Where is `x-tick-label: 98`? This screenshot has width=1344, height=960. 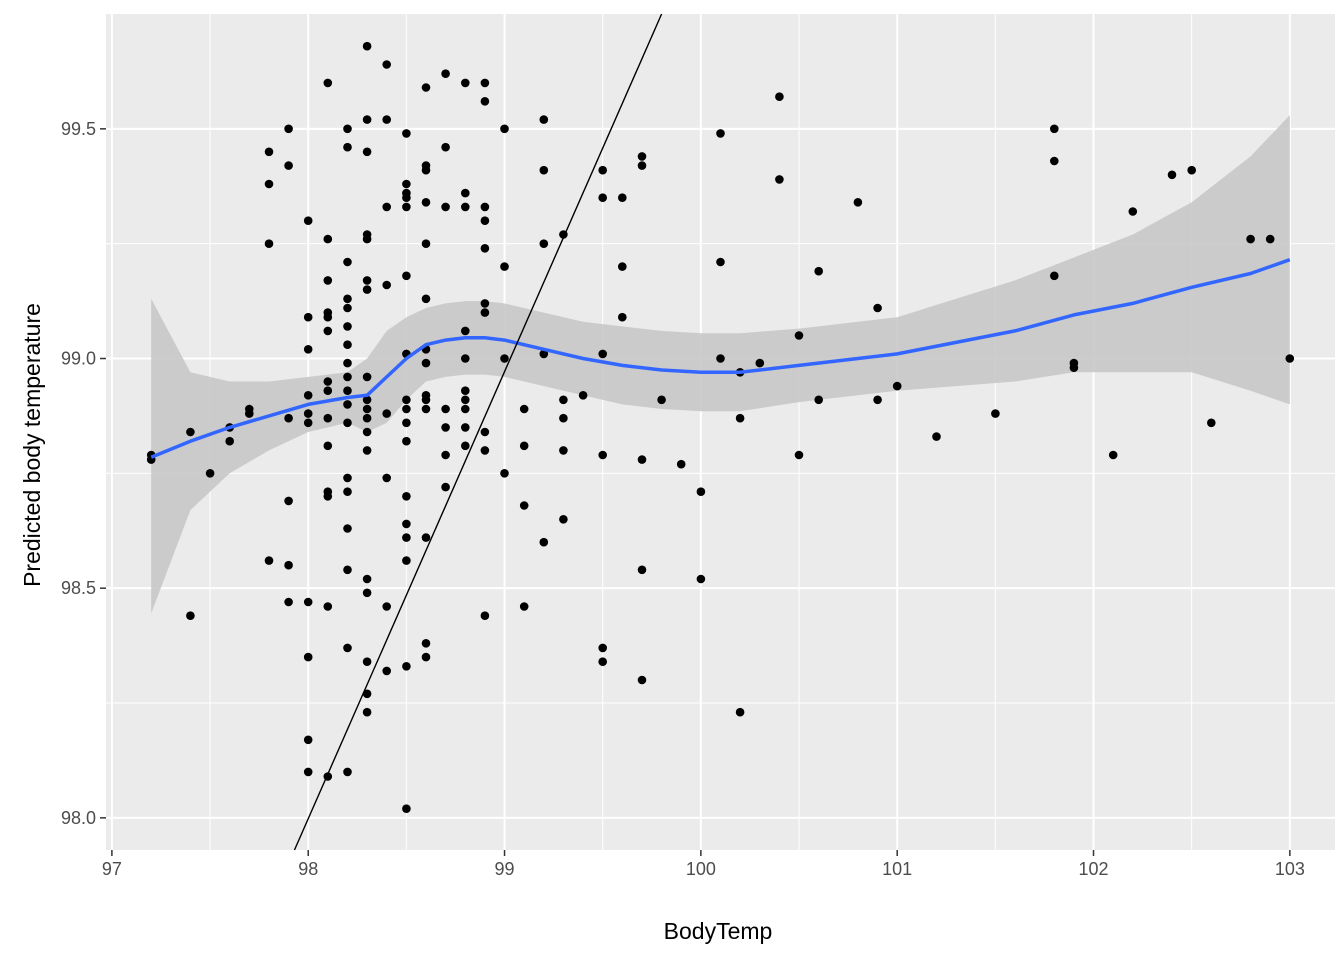 x-tick-label: 98 is located at coordinates (308, 869).